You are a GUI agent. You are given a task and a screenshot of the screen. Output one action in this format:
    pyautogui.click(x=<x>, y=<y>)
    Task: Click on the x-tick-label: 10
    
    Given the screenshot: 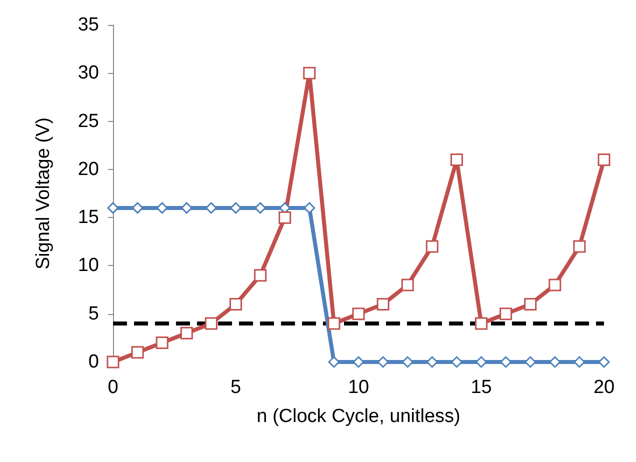 What is the action you would take?
    pyautogui.click(x=359, y=387)
    